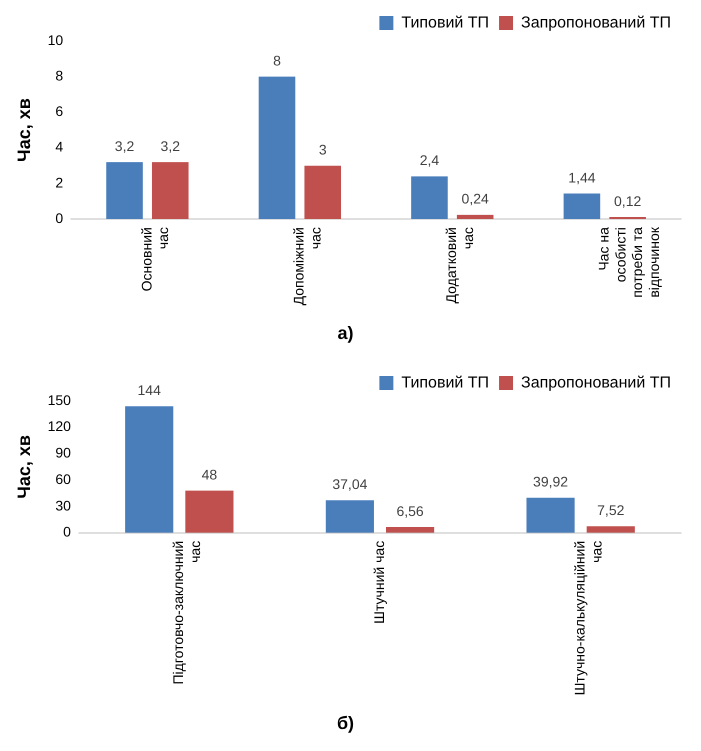 The width and height of the screenshot is (701, 751). What do you see at coordinates (582, 177) in the screenshot?
I see `data-label: 1,44` at bounding box center [582, 177].